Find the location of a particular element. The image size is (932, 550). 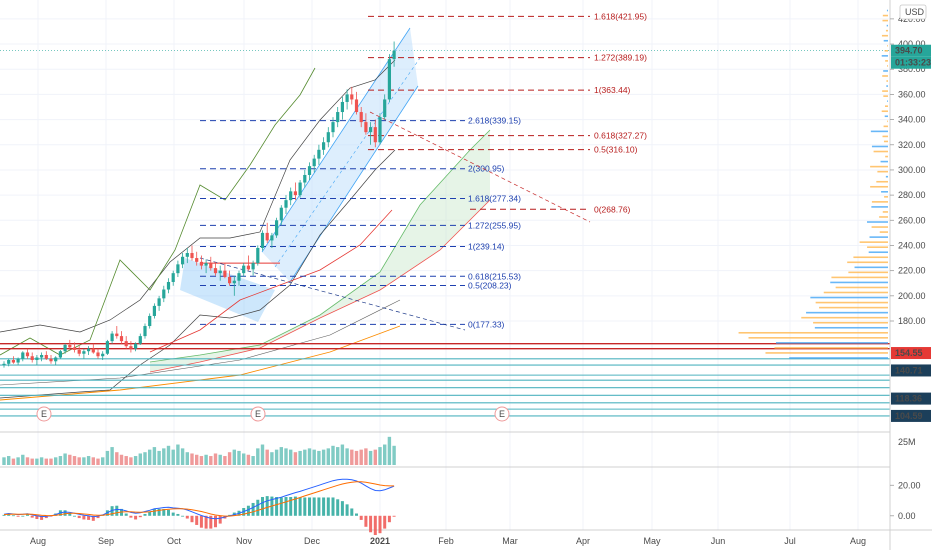

currency-badge-box is located at coordinates (913, 12).